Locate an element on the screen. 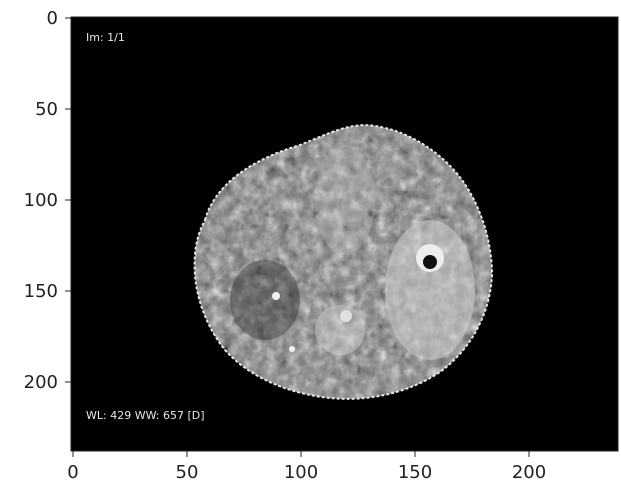 The width and height of the screenshot is (621, 487). y-tick-label: 100 is located at coordinates (41, 200).